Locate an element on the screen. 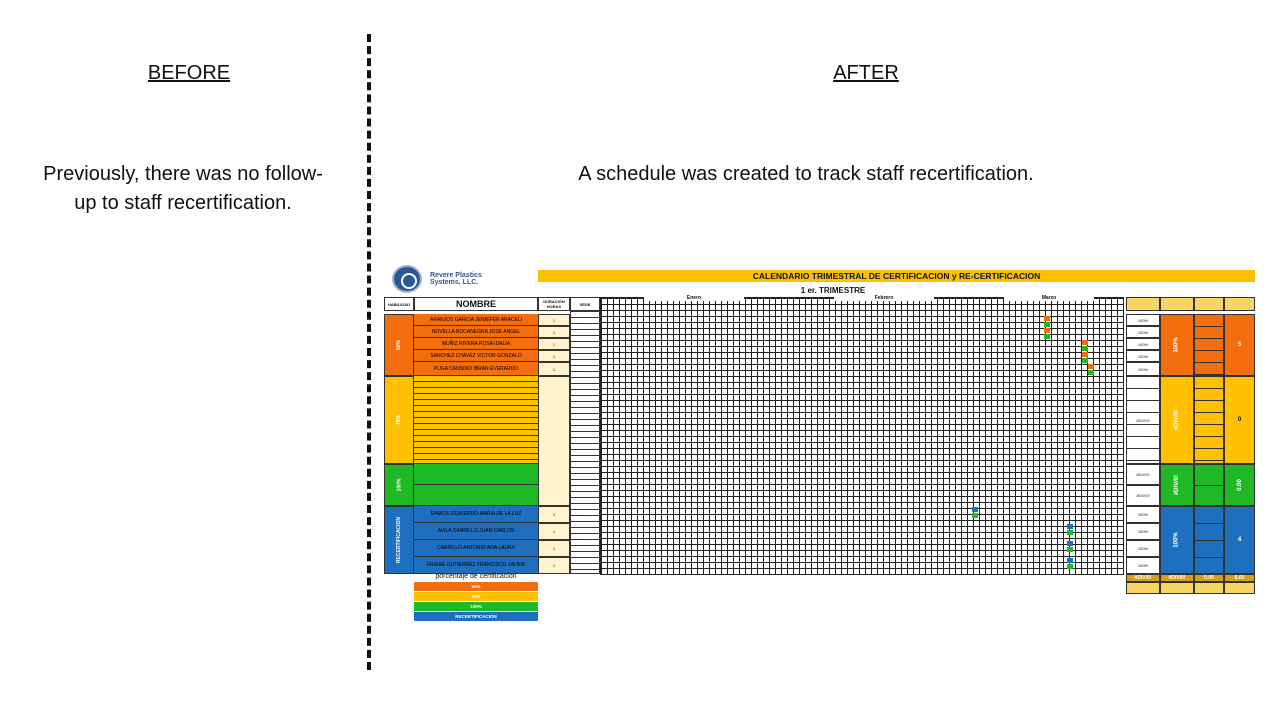 The image size is (1280, 720). group-50-pct: 100% is located at coordinates (1177, 345).